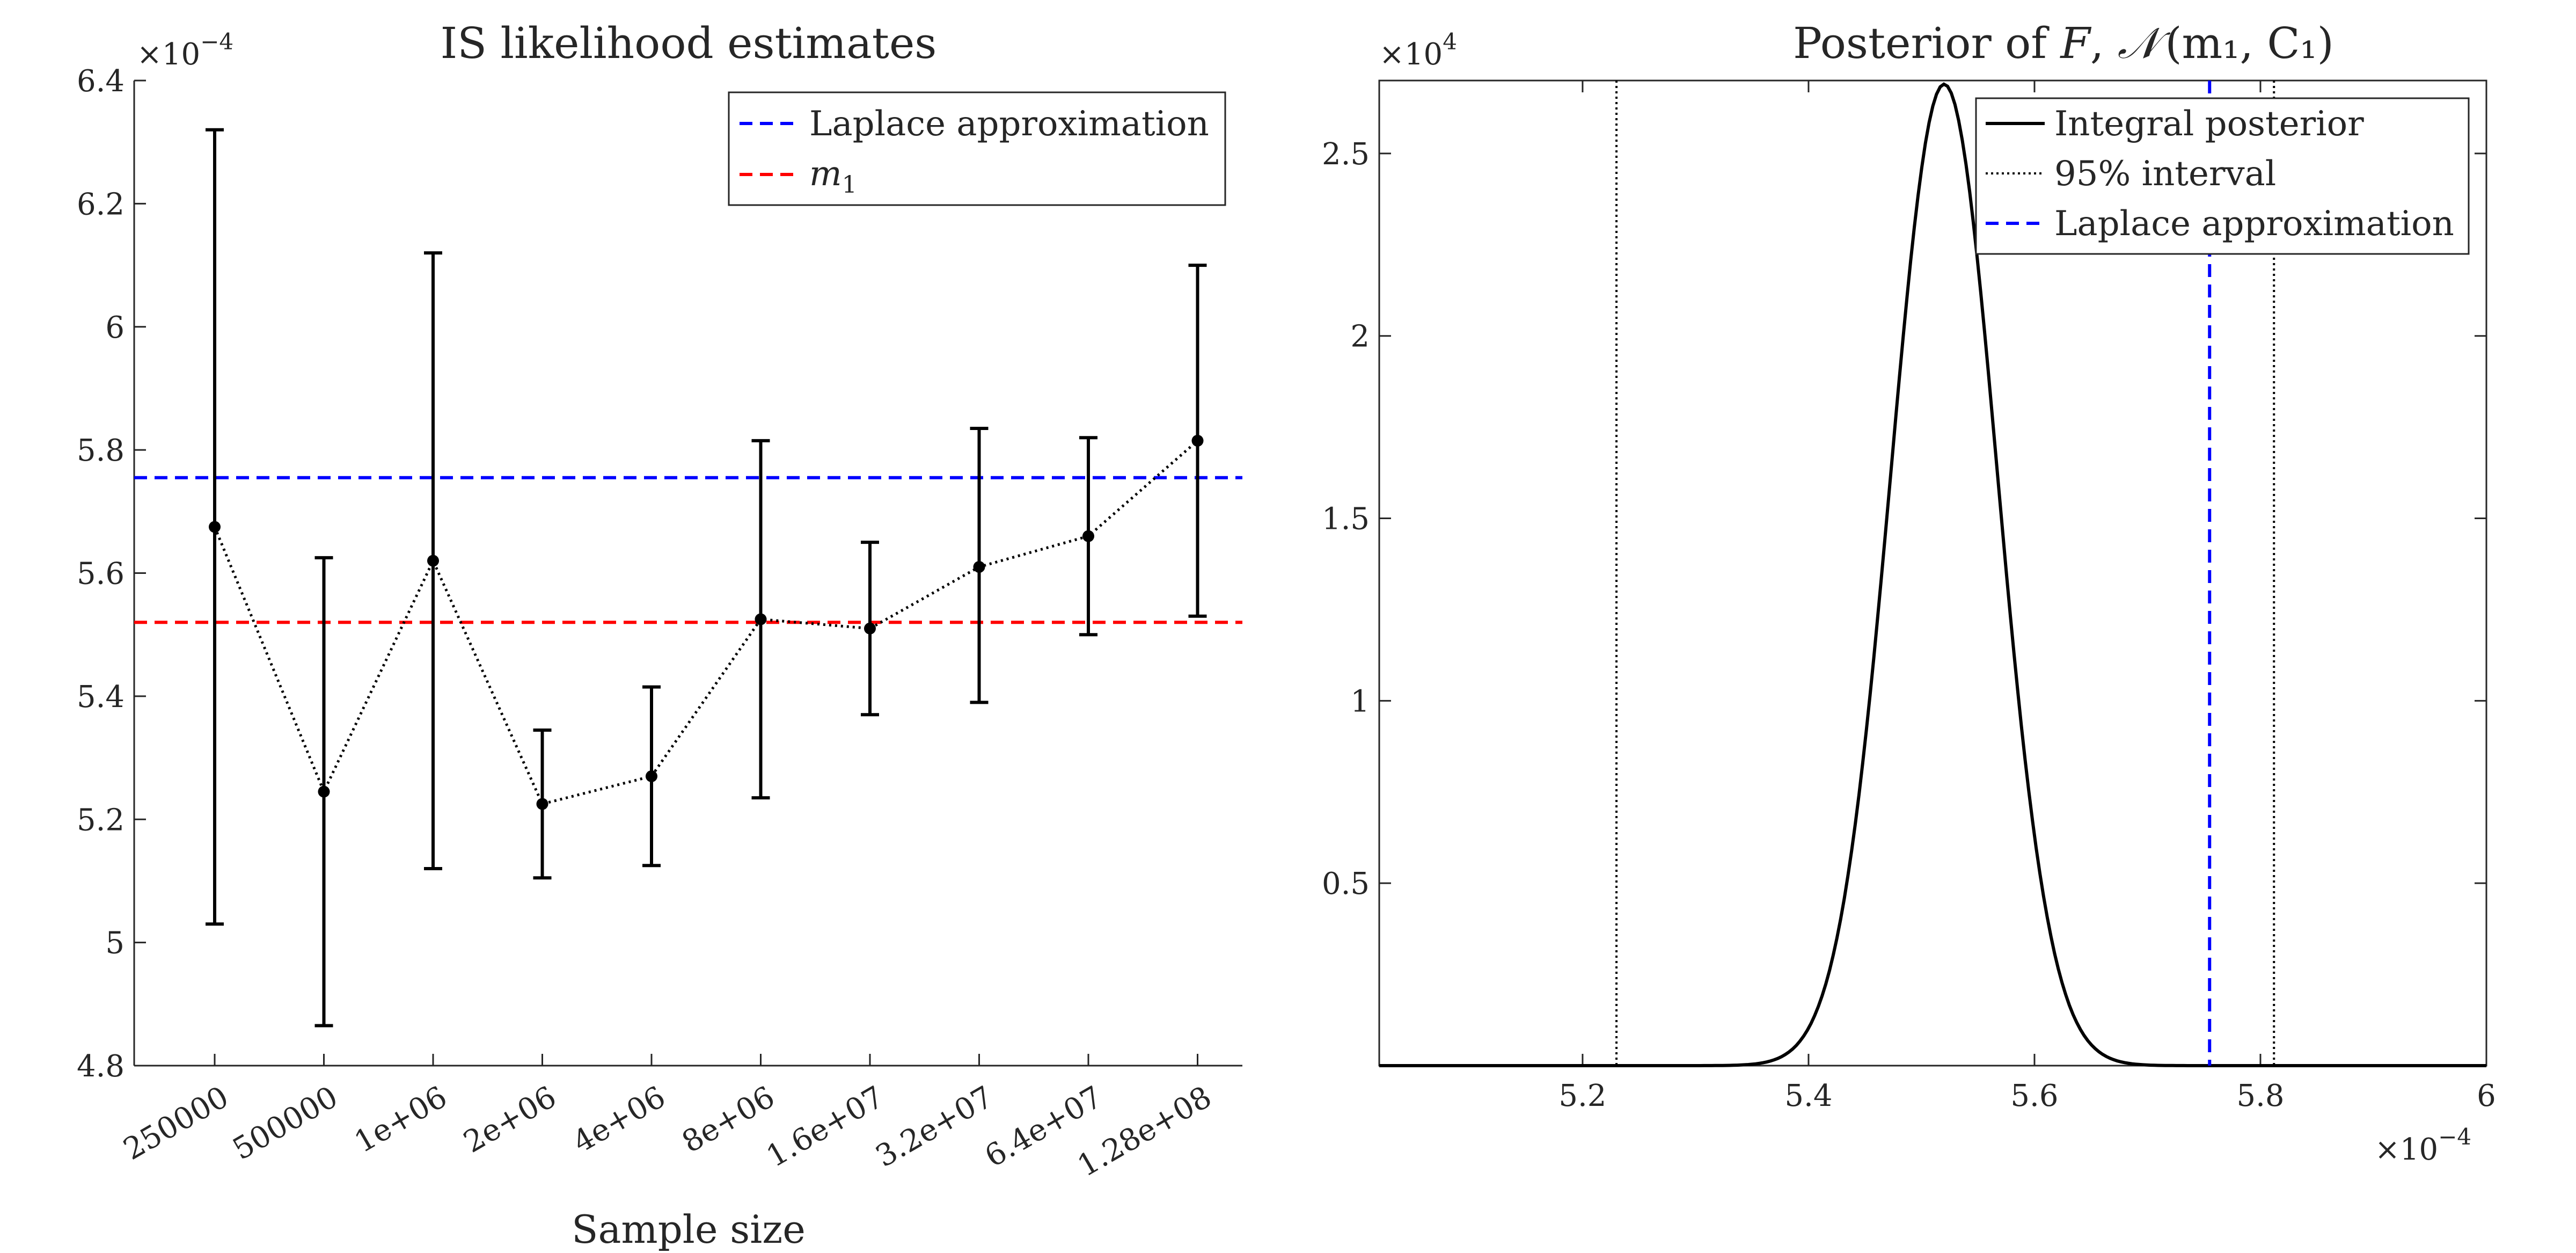 Image resolution: width=2576 pixels, height=1253 pixels. Describe the element at coordinates (101, 1066) in the screenshot. I see `y-tick-label: 4.8` at that location.